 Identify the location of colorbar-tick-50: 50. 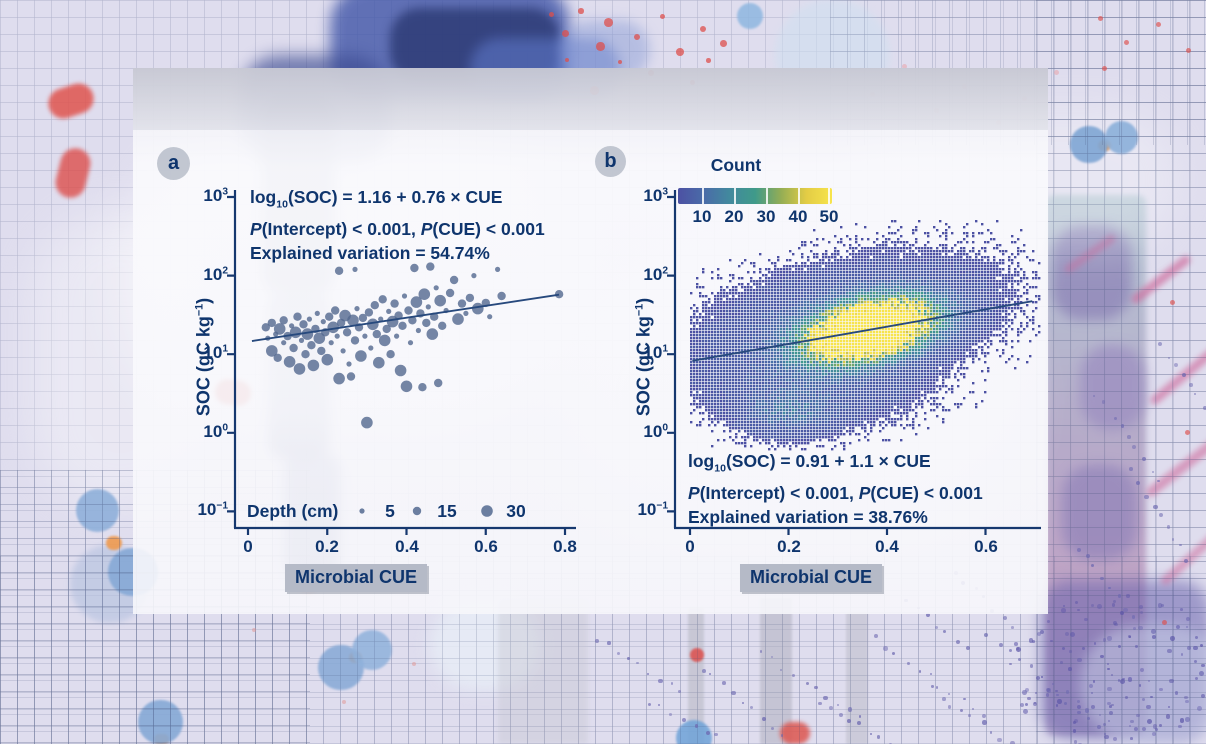
(829, 216).